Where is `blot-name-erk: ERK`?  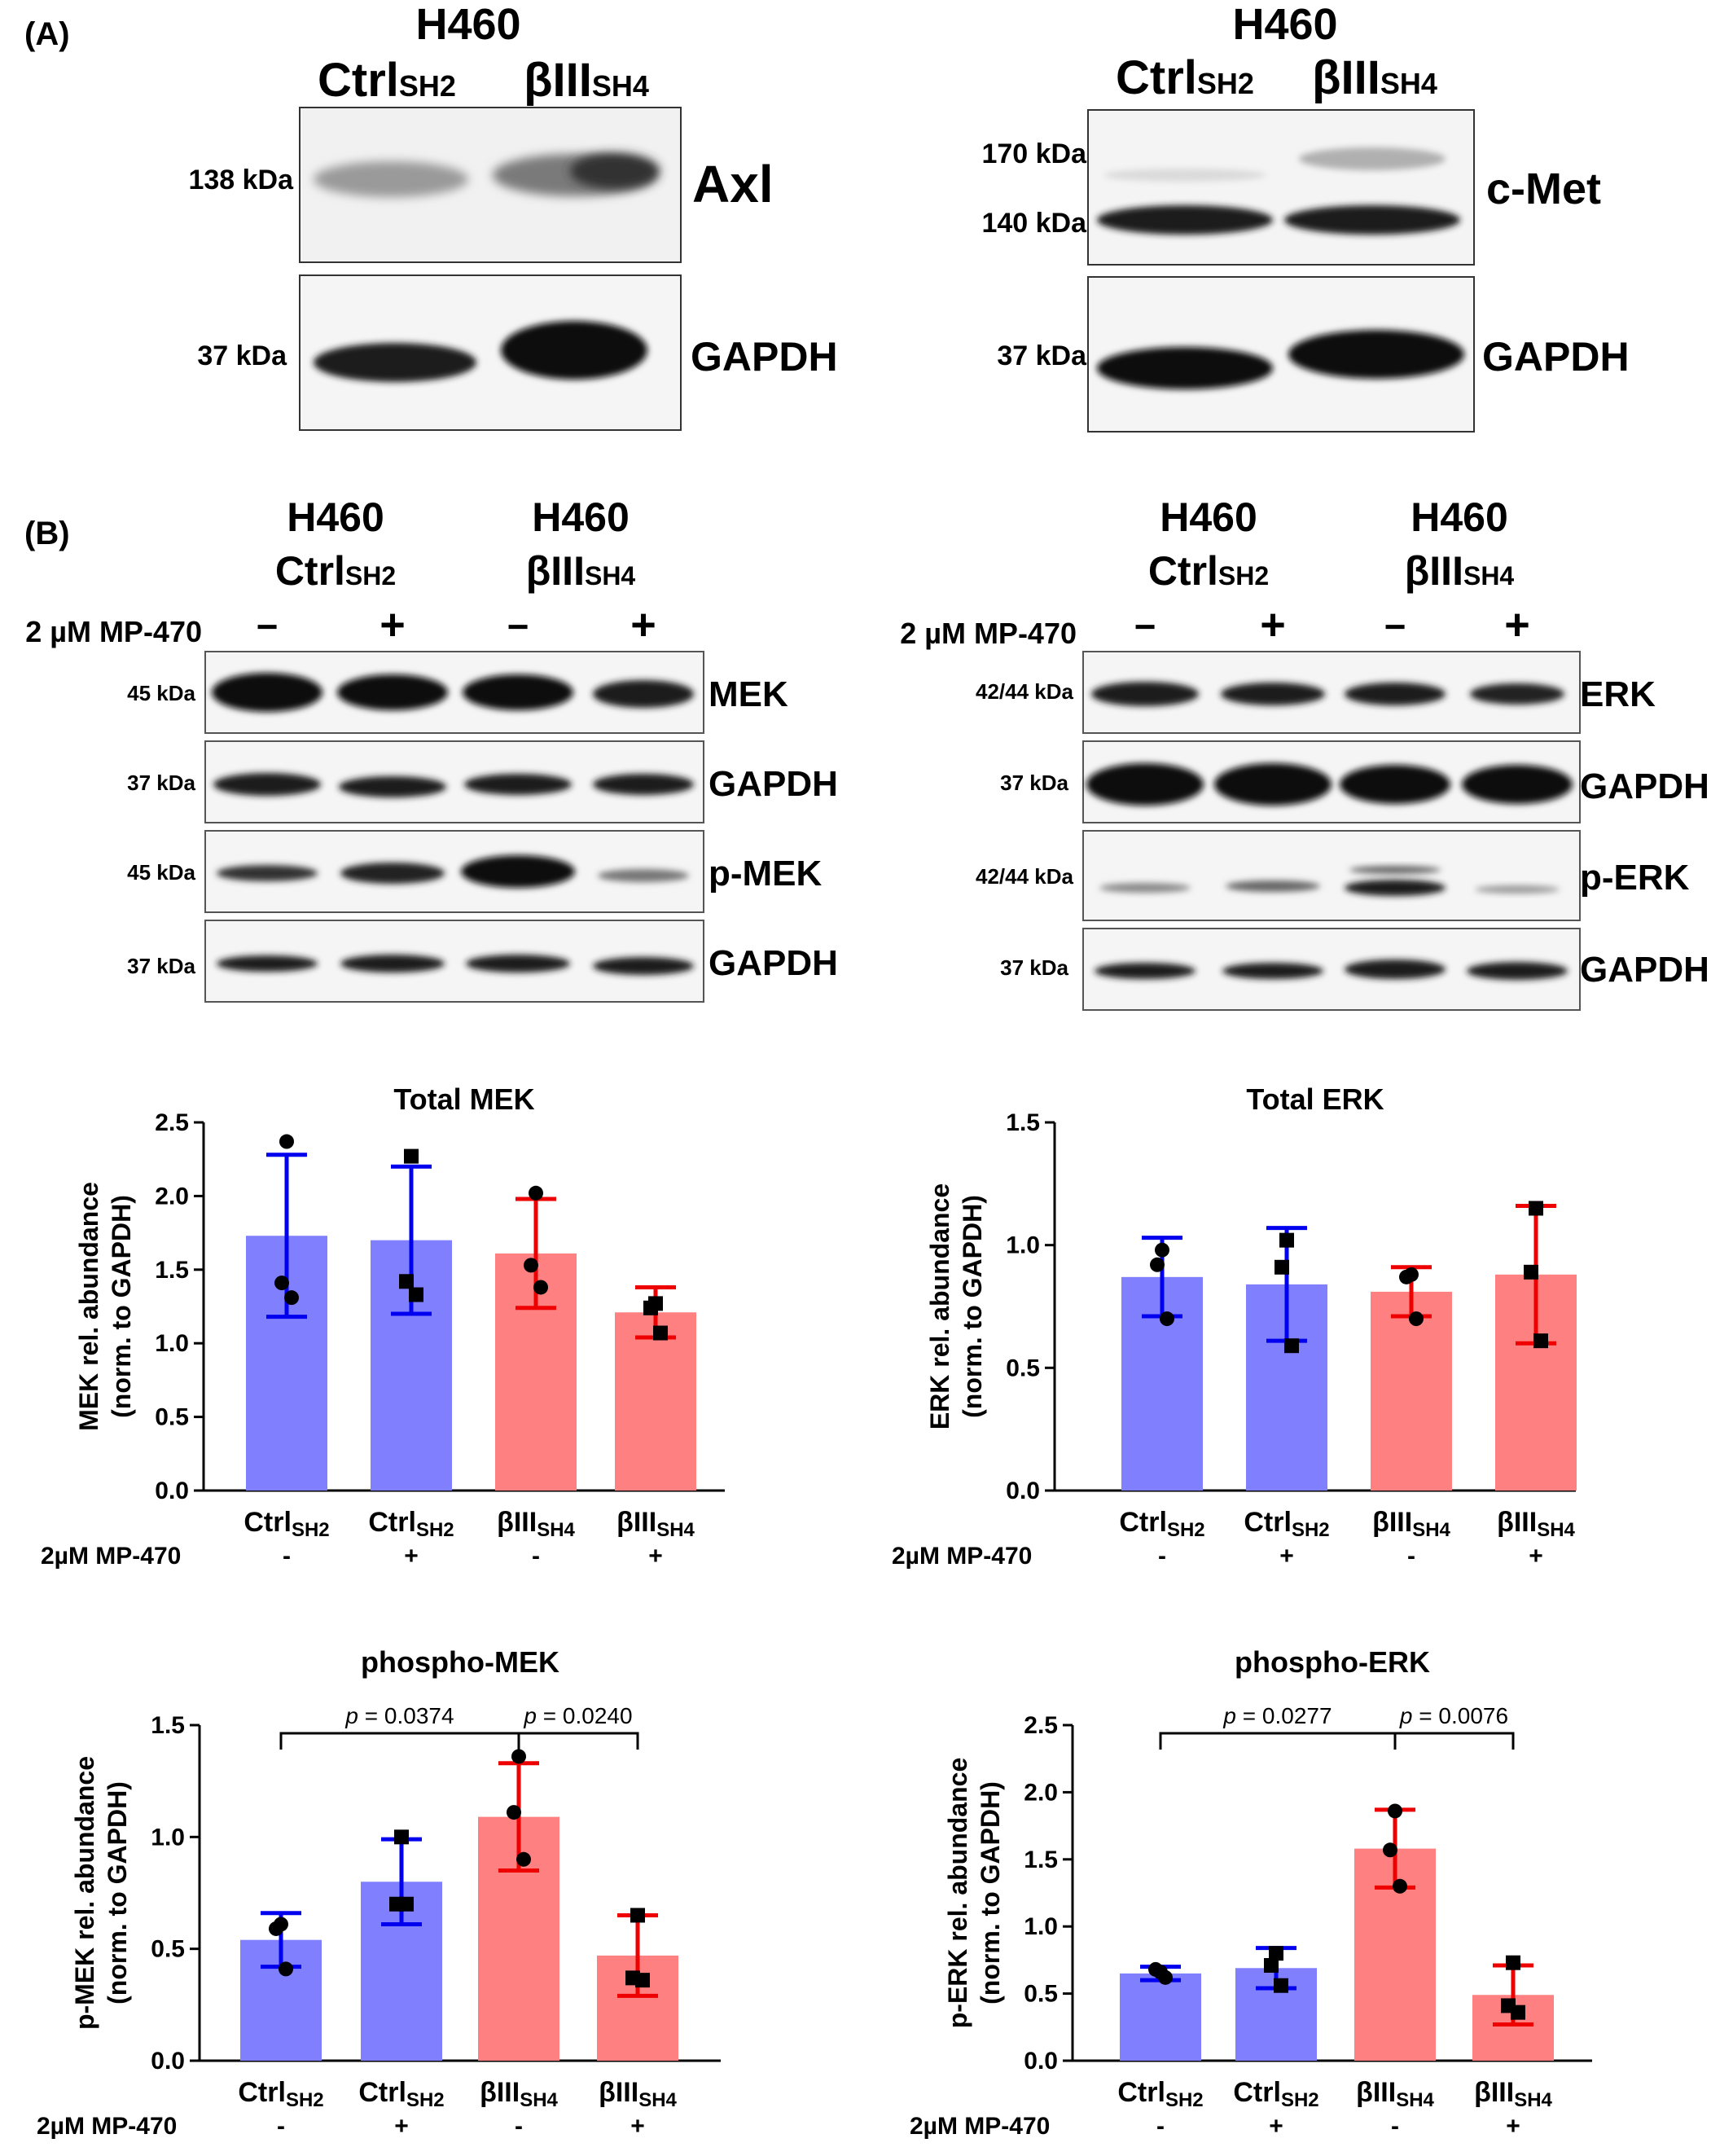 blot-name-erk: ERK is located at coordinates (1618, 694).